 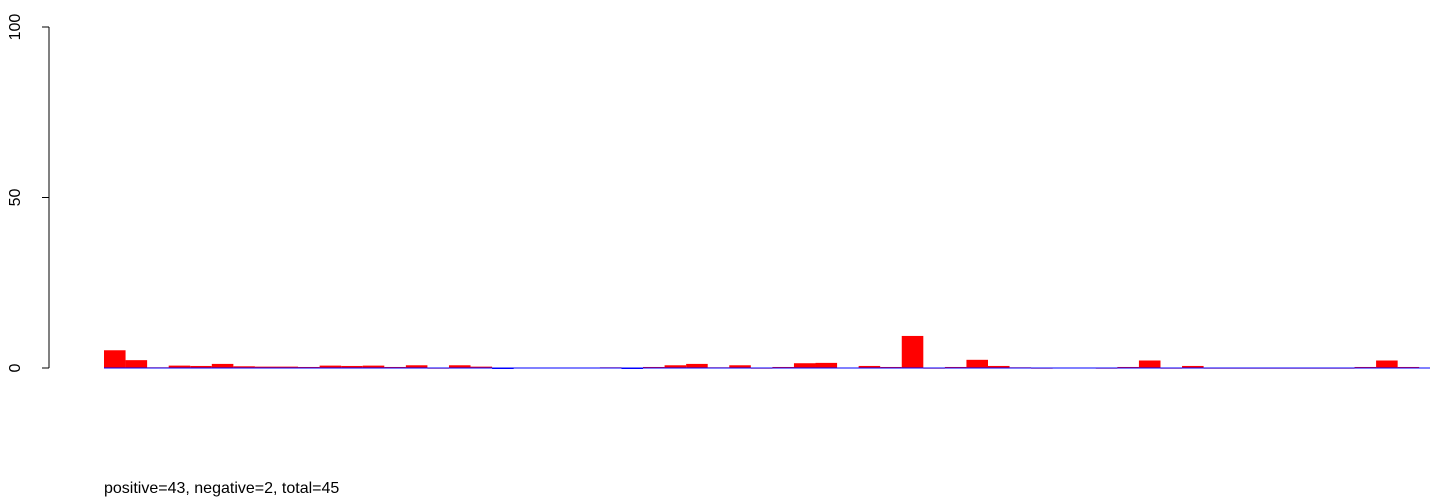 I want to click on summary-caption: positive=43, negative=2, total=45, so click(x=222, y=488).